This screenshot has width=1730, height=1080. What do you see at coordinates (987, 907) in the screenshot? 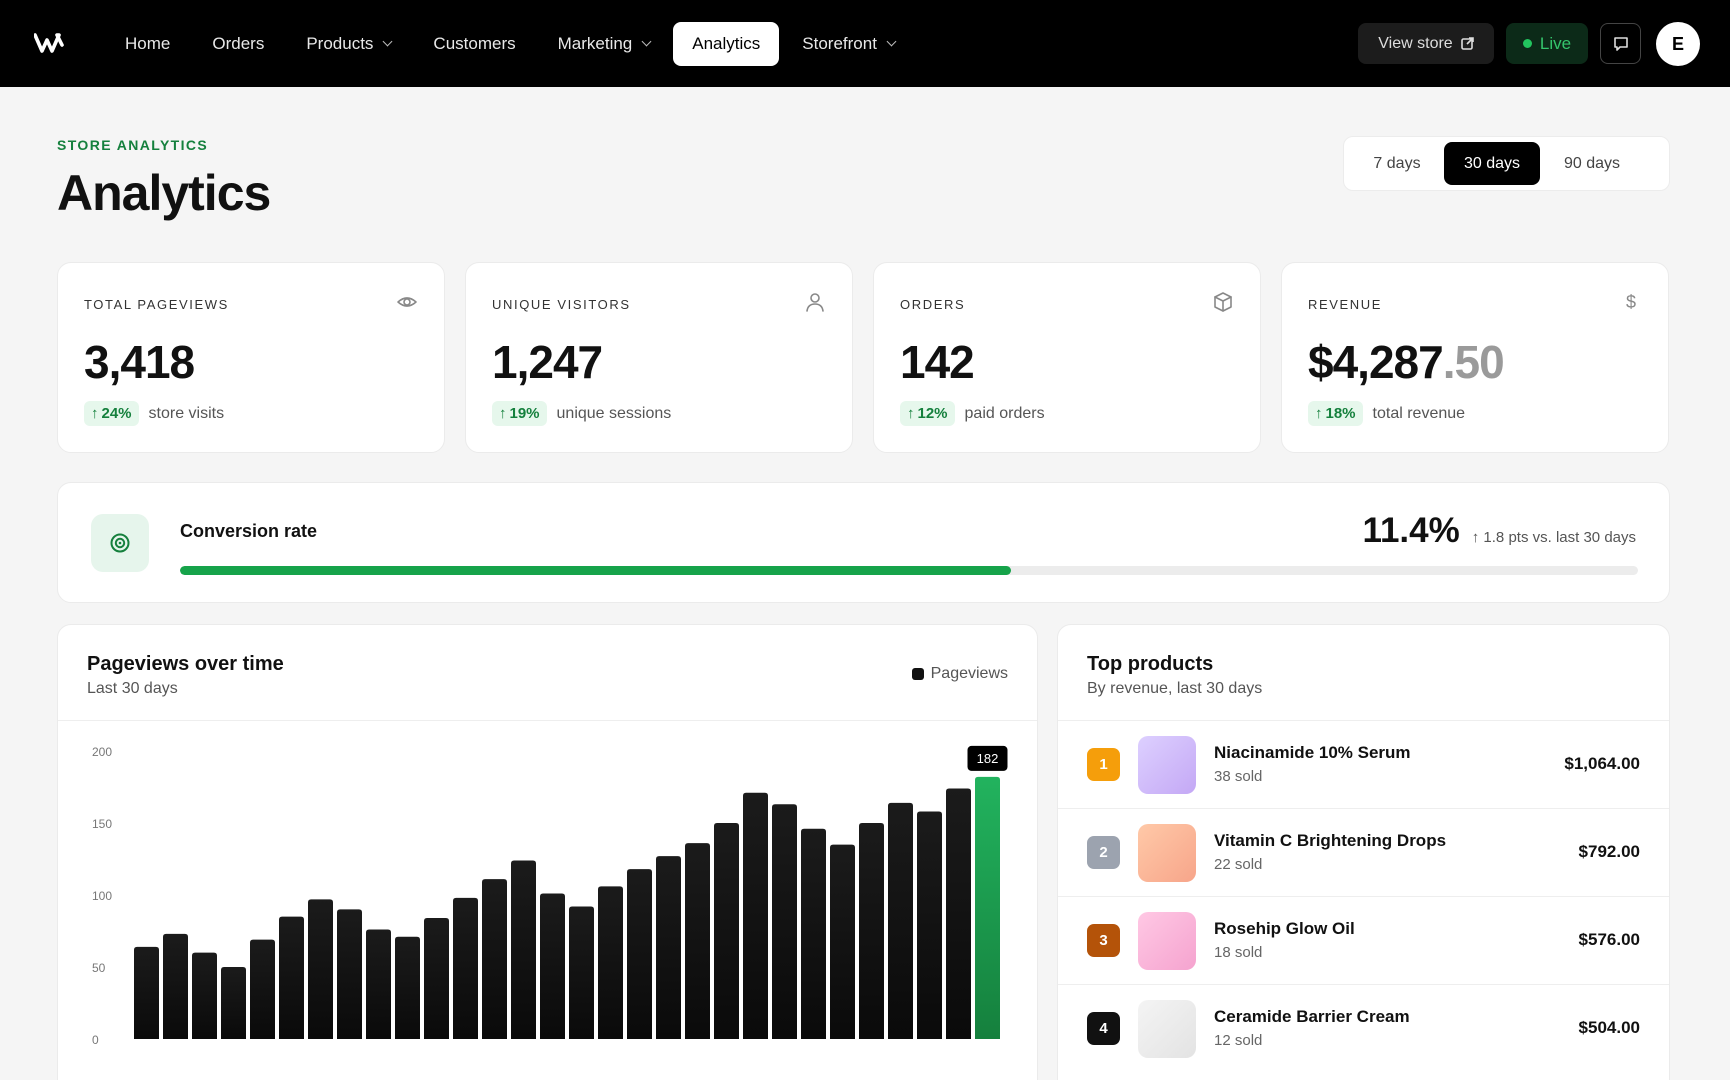
I see `chart-bar-highlight` at bounding box center [987, 907].